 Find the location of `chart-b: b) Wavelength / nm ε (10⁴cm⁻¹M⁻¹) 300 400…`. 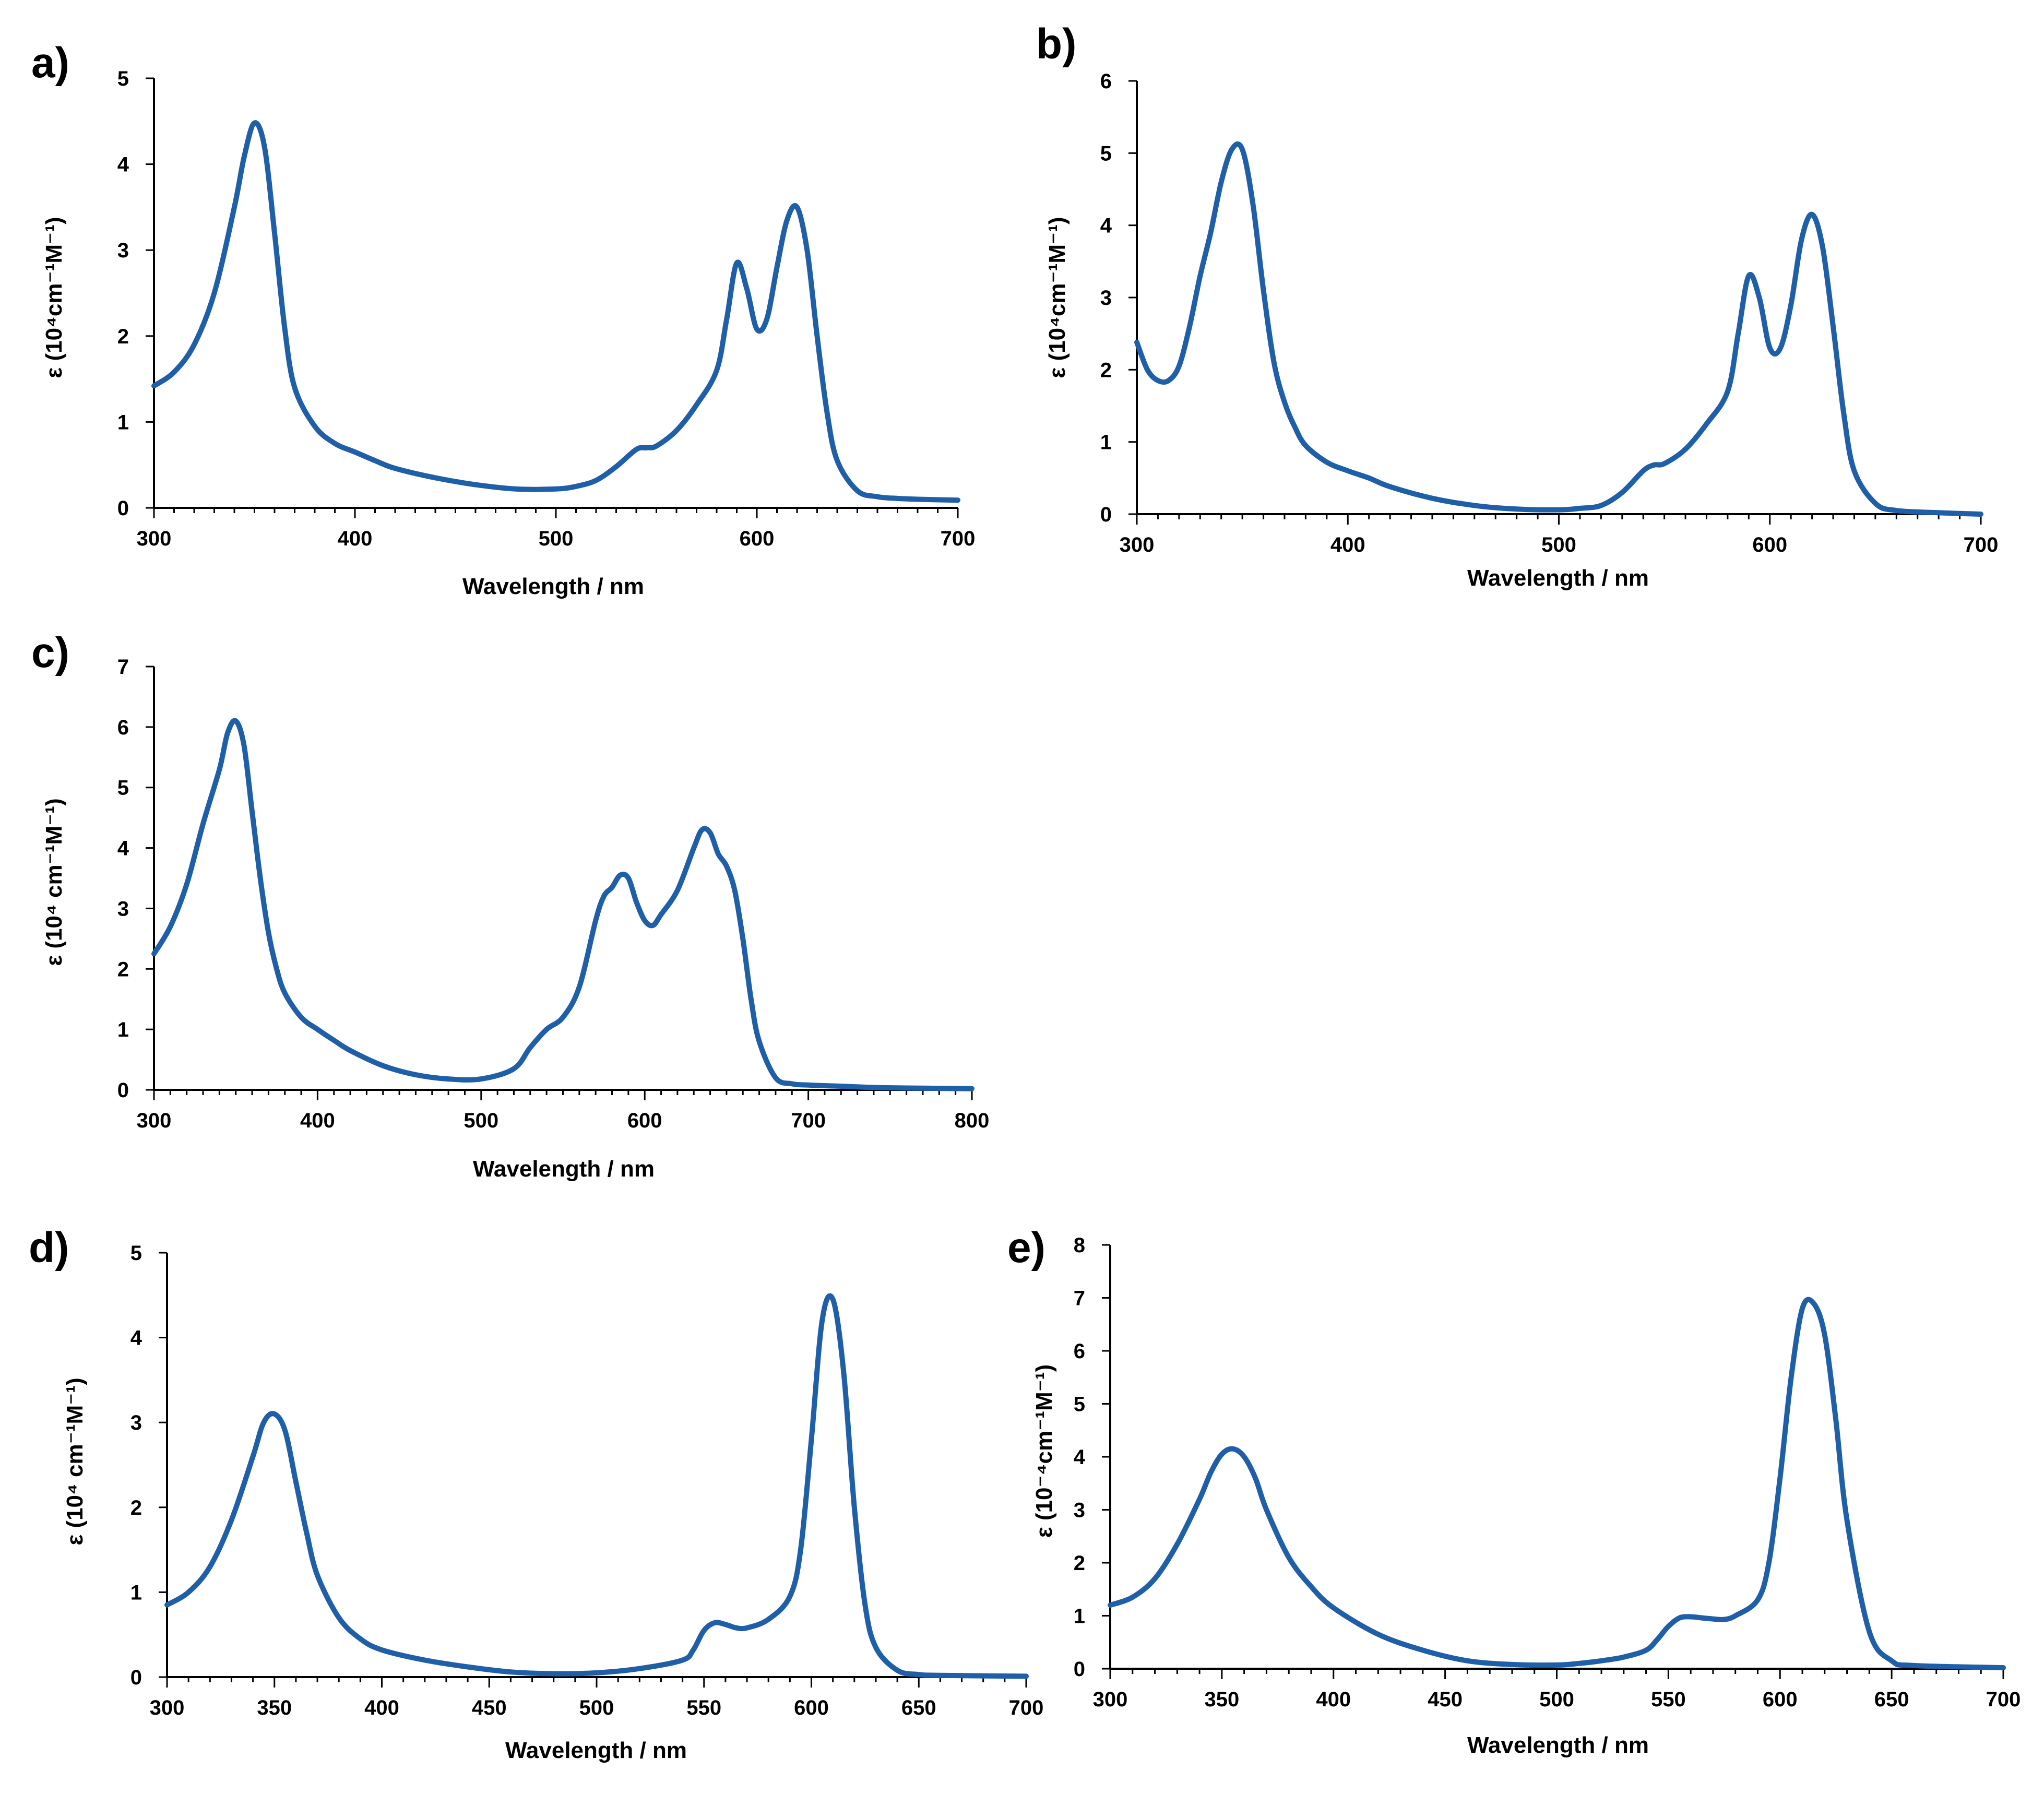

chart-b: b) Wavelength / nm ε (10⁴cm⁻¹M⁻¹) 300 400… is located at coordinates (1517, 305).